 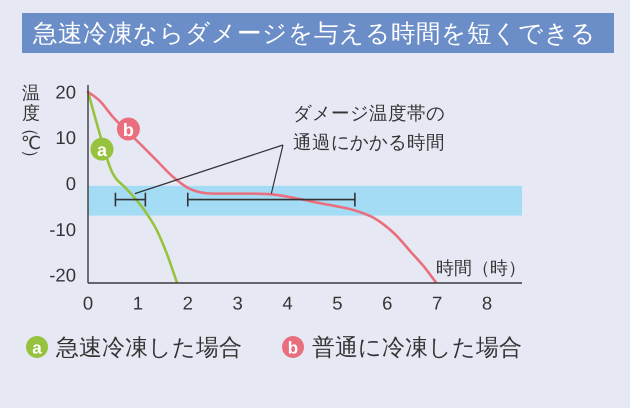 What do you see at coordinates (314, 34) in the screenshot?
I see `title: 急速冷凍ならダメージを与える時間を短くできる` at bounding box center [314, 34].